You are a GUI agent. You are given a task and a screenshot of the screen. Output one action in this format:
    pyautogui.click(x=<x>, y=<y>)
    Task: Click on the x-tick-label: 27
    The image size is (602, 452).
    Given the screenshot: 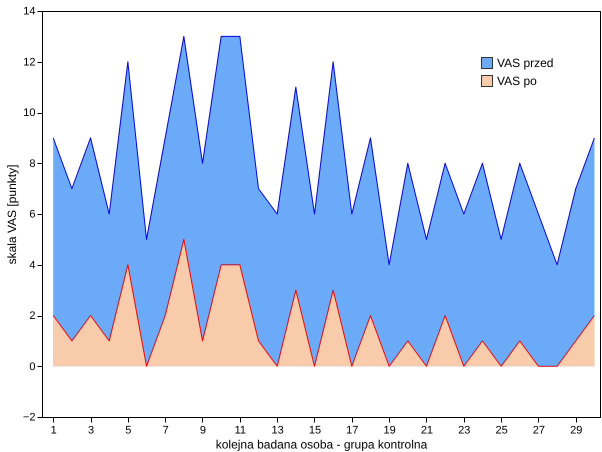 What is the action you would take?
    pyautogui.click(x=539, y=430)
    